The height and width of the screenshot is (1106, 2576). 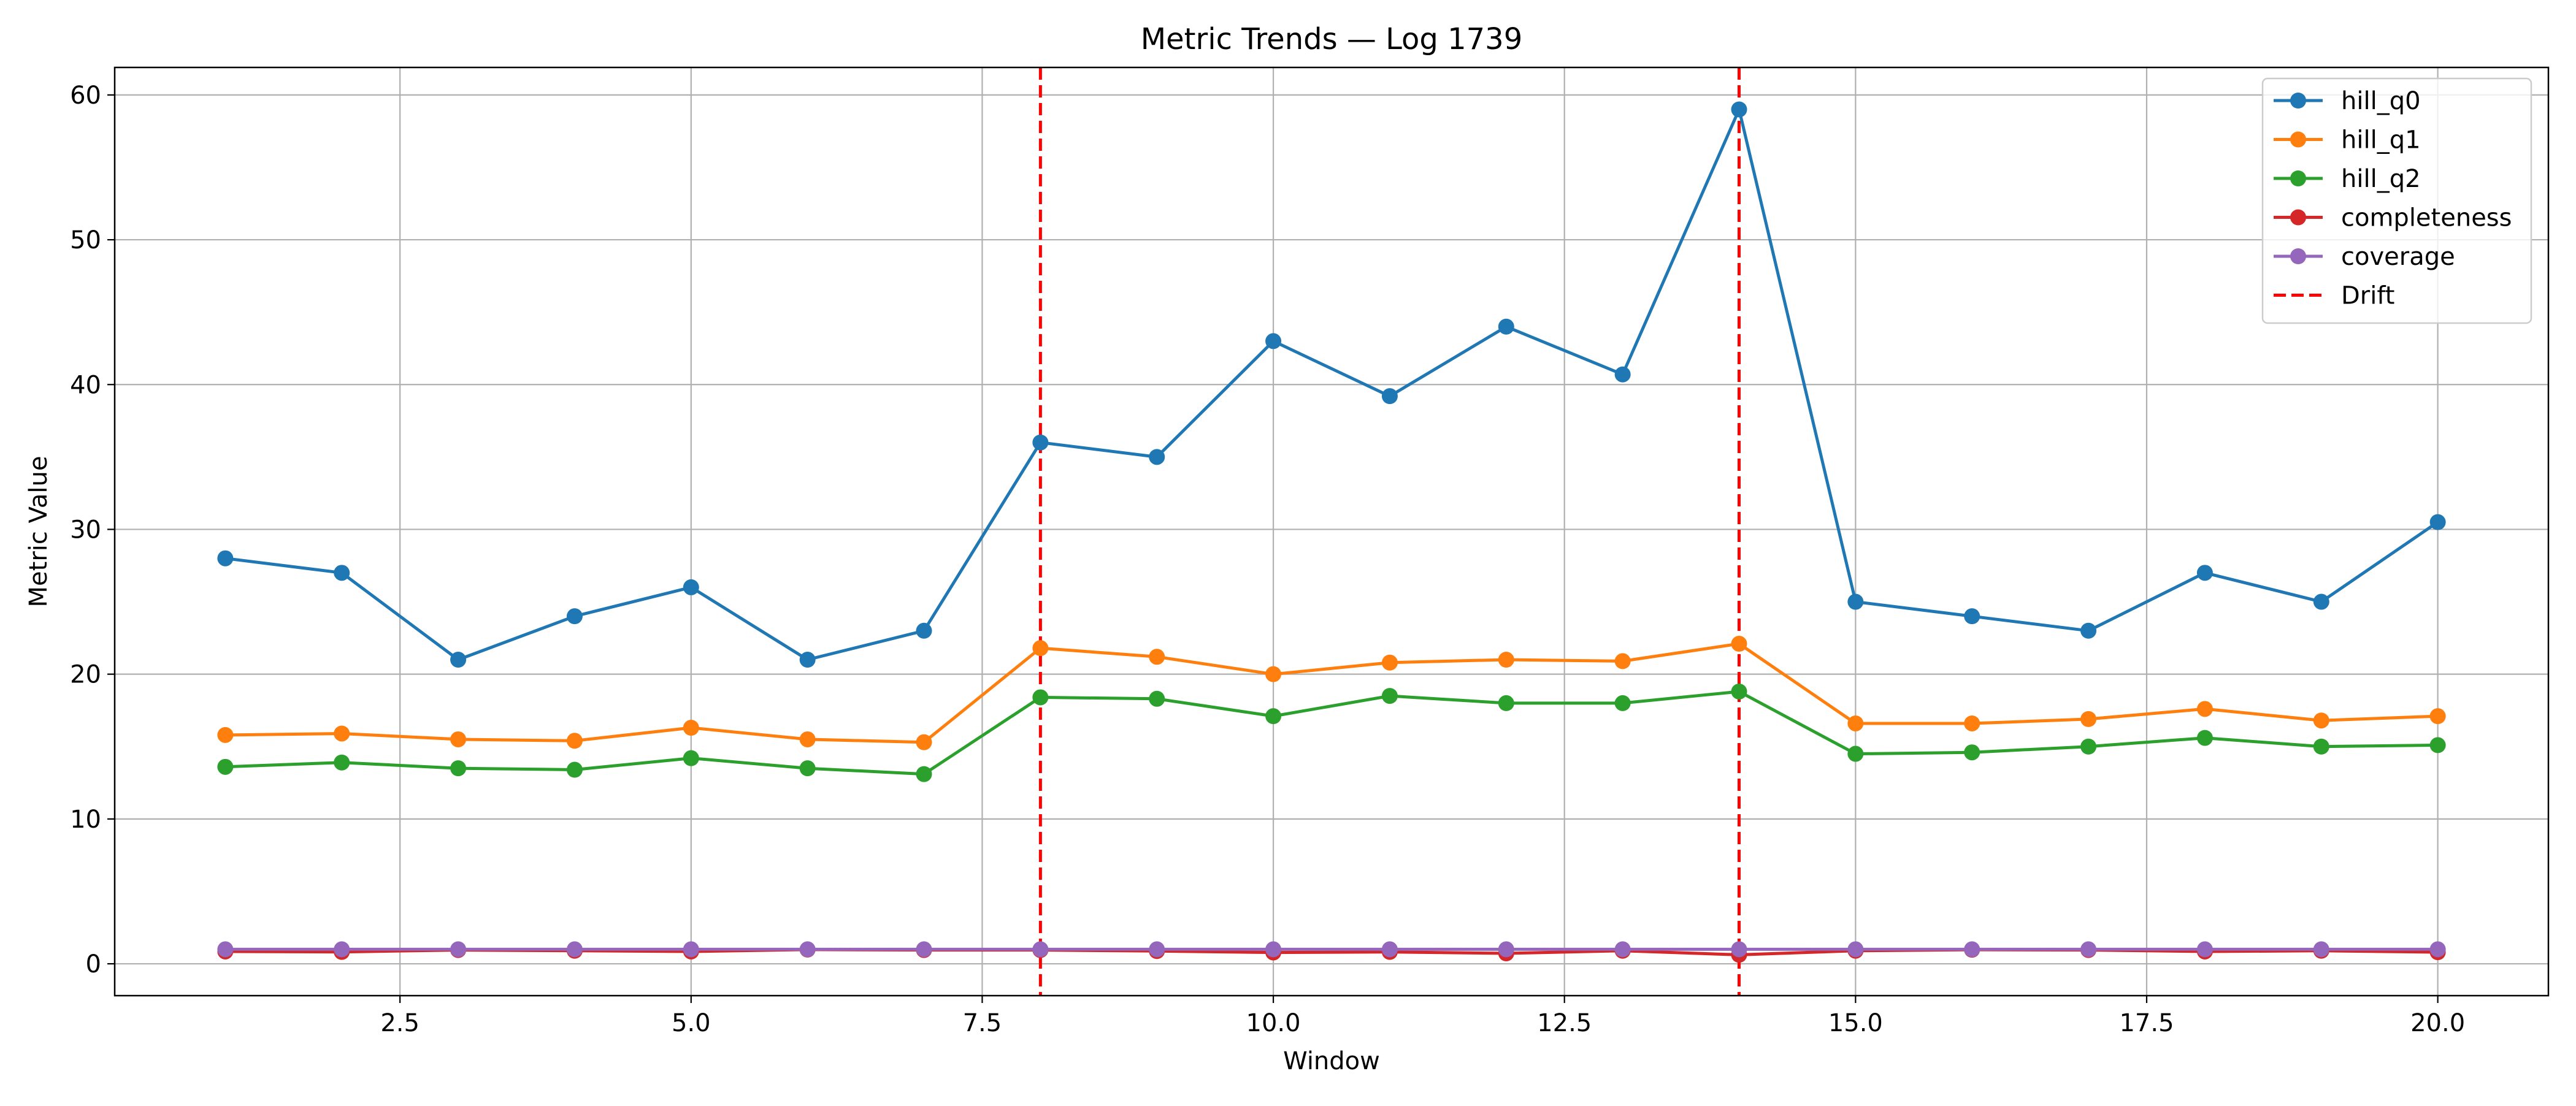 What do you see at coordinates (2298, 256) in the screenshot?
I see `legend-marker-coverage` at bounding box center [2298, 256].